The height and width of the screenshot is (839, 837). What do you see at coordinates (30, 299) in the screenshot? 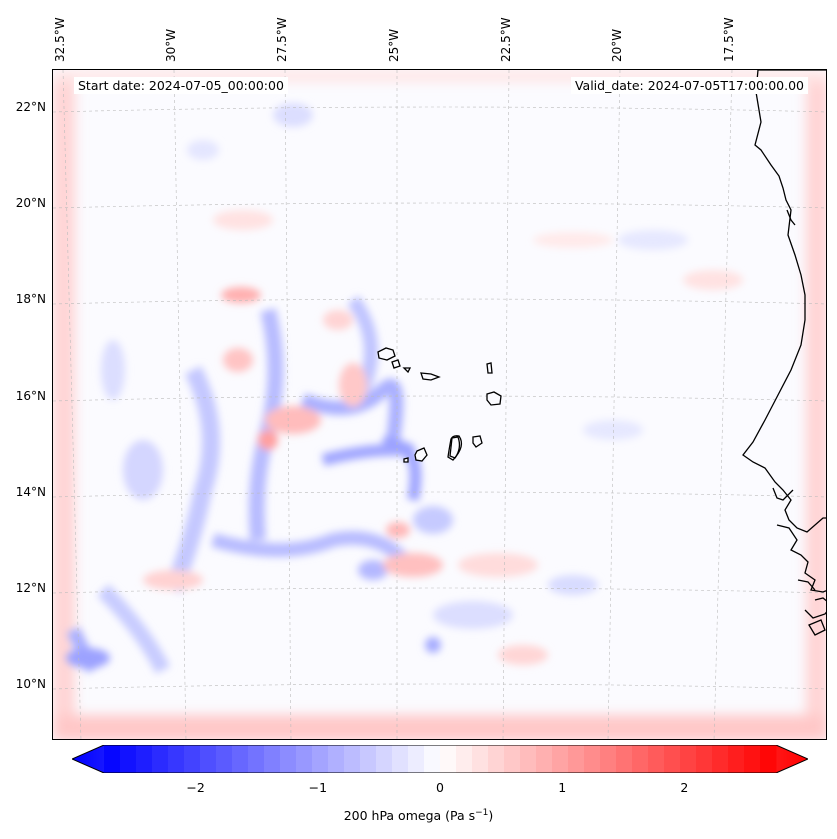
I see `latitude-label: 18°N` at bounding box center [30, 299].